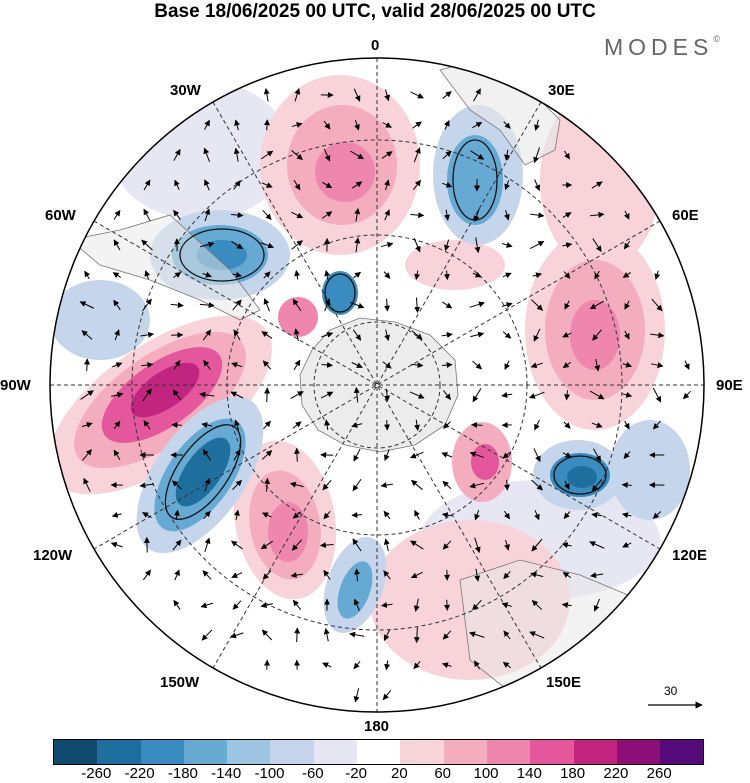  I want to click on brand-text: MODES, so click(659, 47).